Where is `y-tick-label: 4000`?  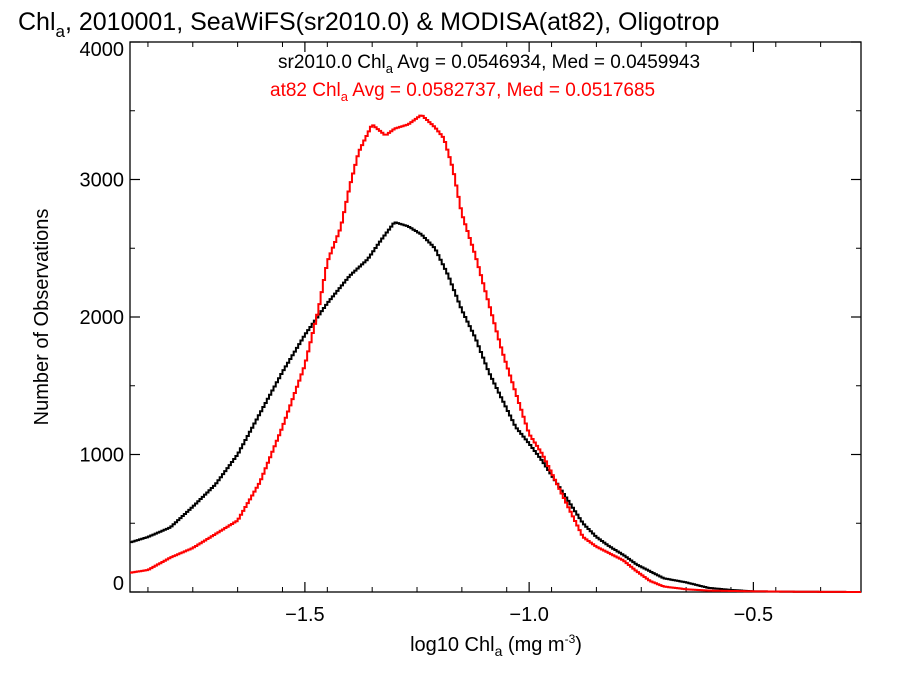
y-tick-label: 4000 is located at coordinates (102, 50).